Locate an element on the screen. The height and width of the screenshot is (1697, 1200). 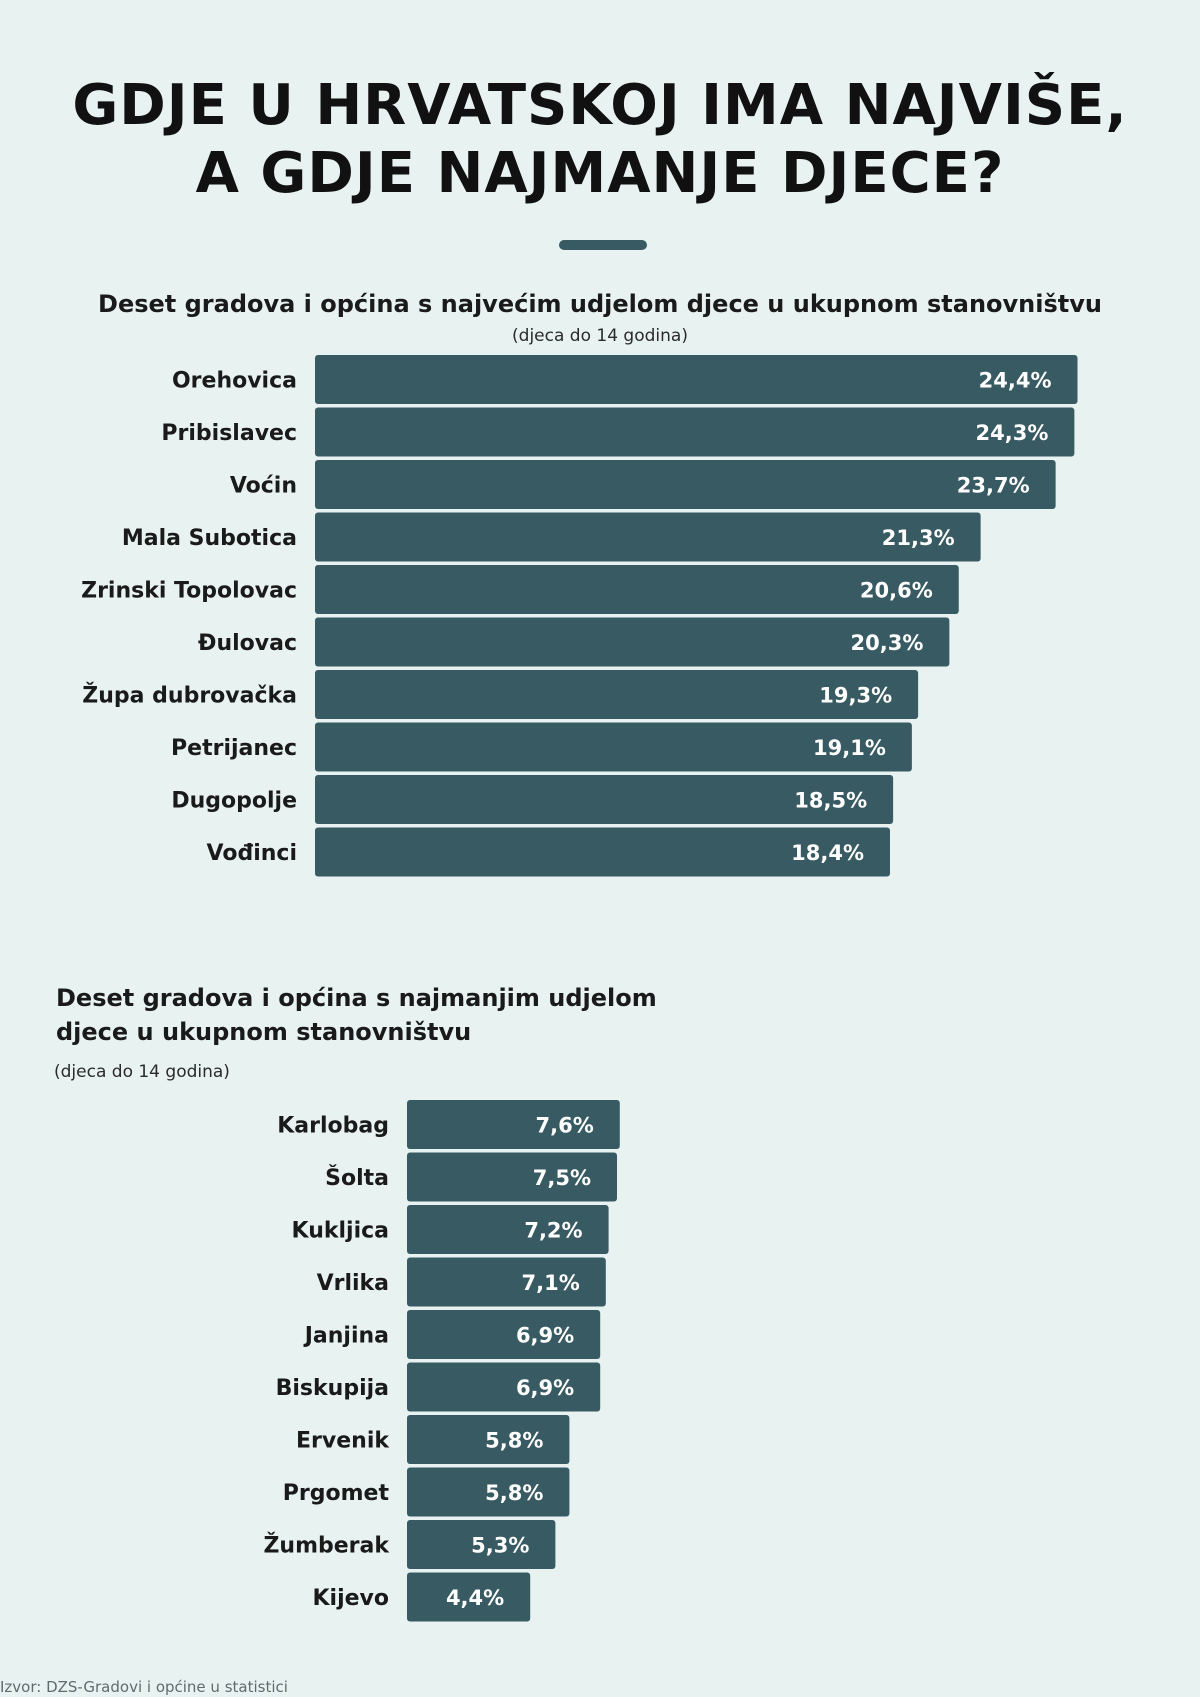
bar-row: Prgomet 5,8% is located at coordinates (426, 1492).